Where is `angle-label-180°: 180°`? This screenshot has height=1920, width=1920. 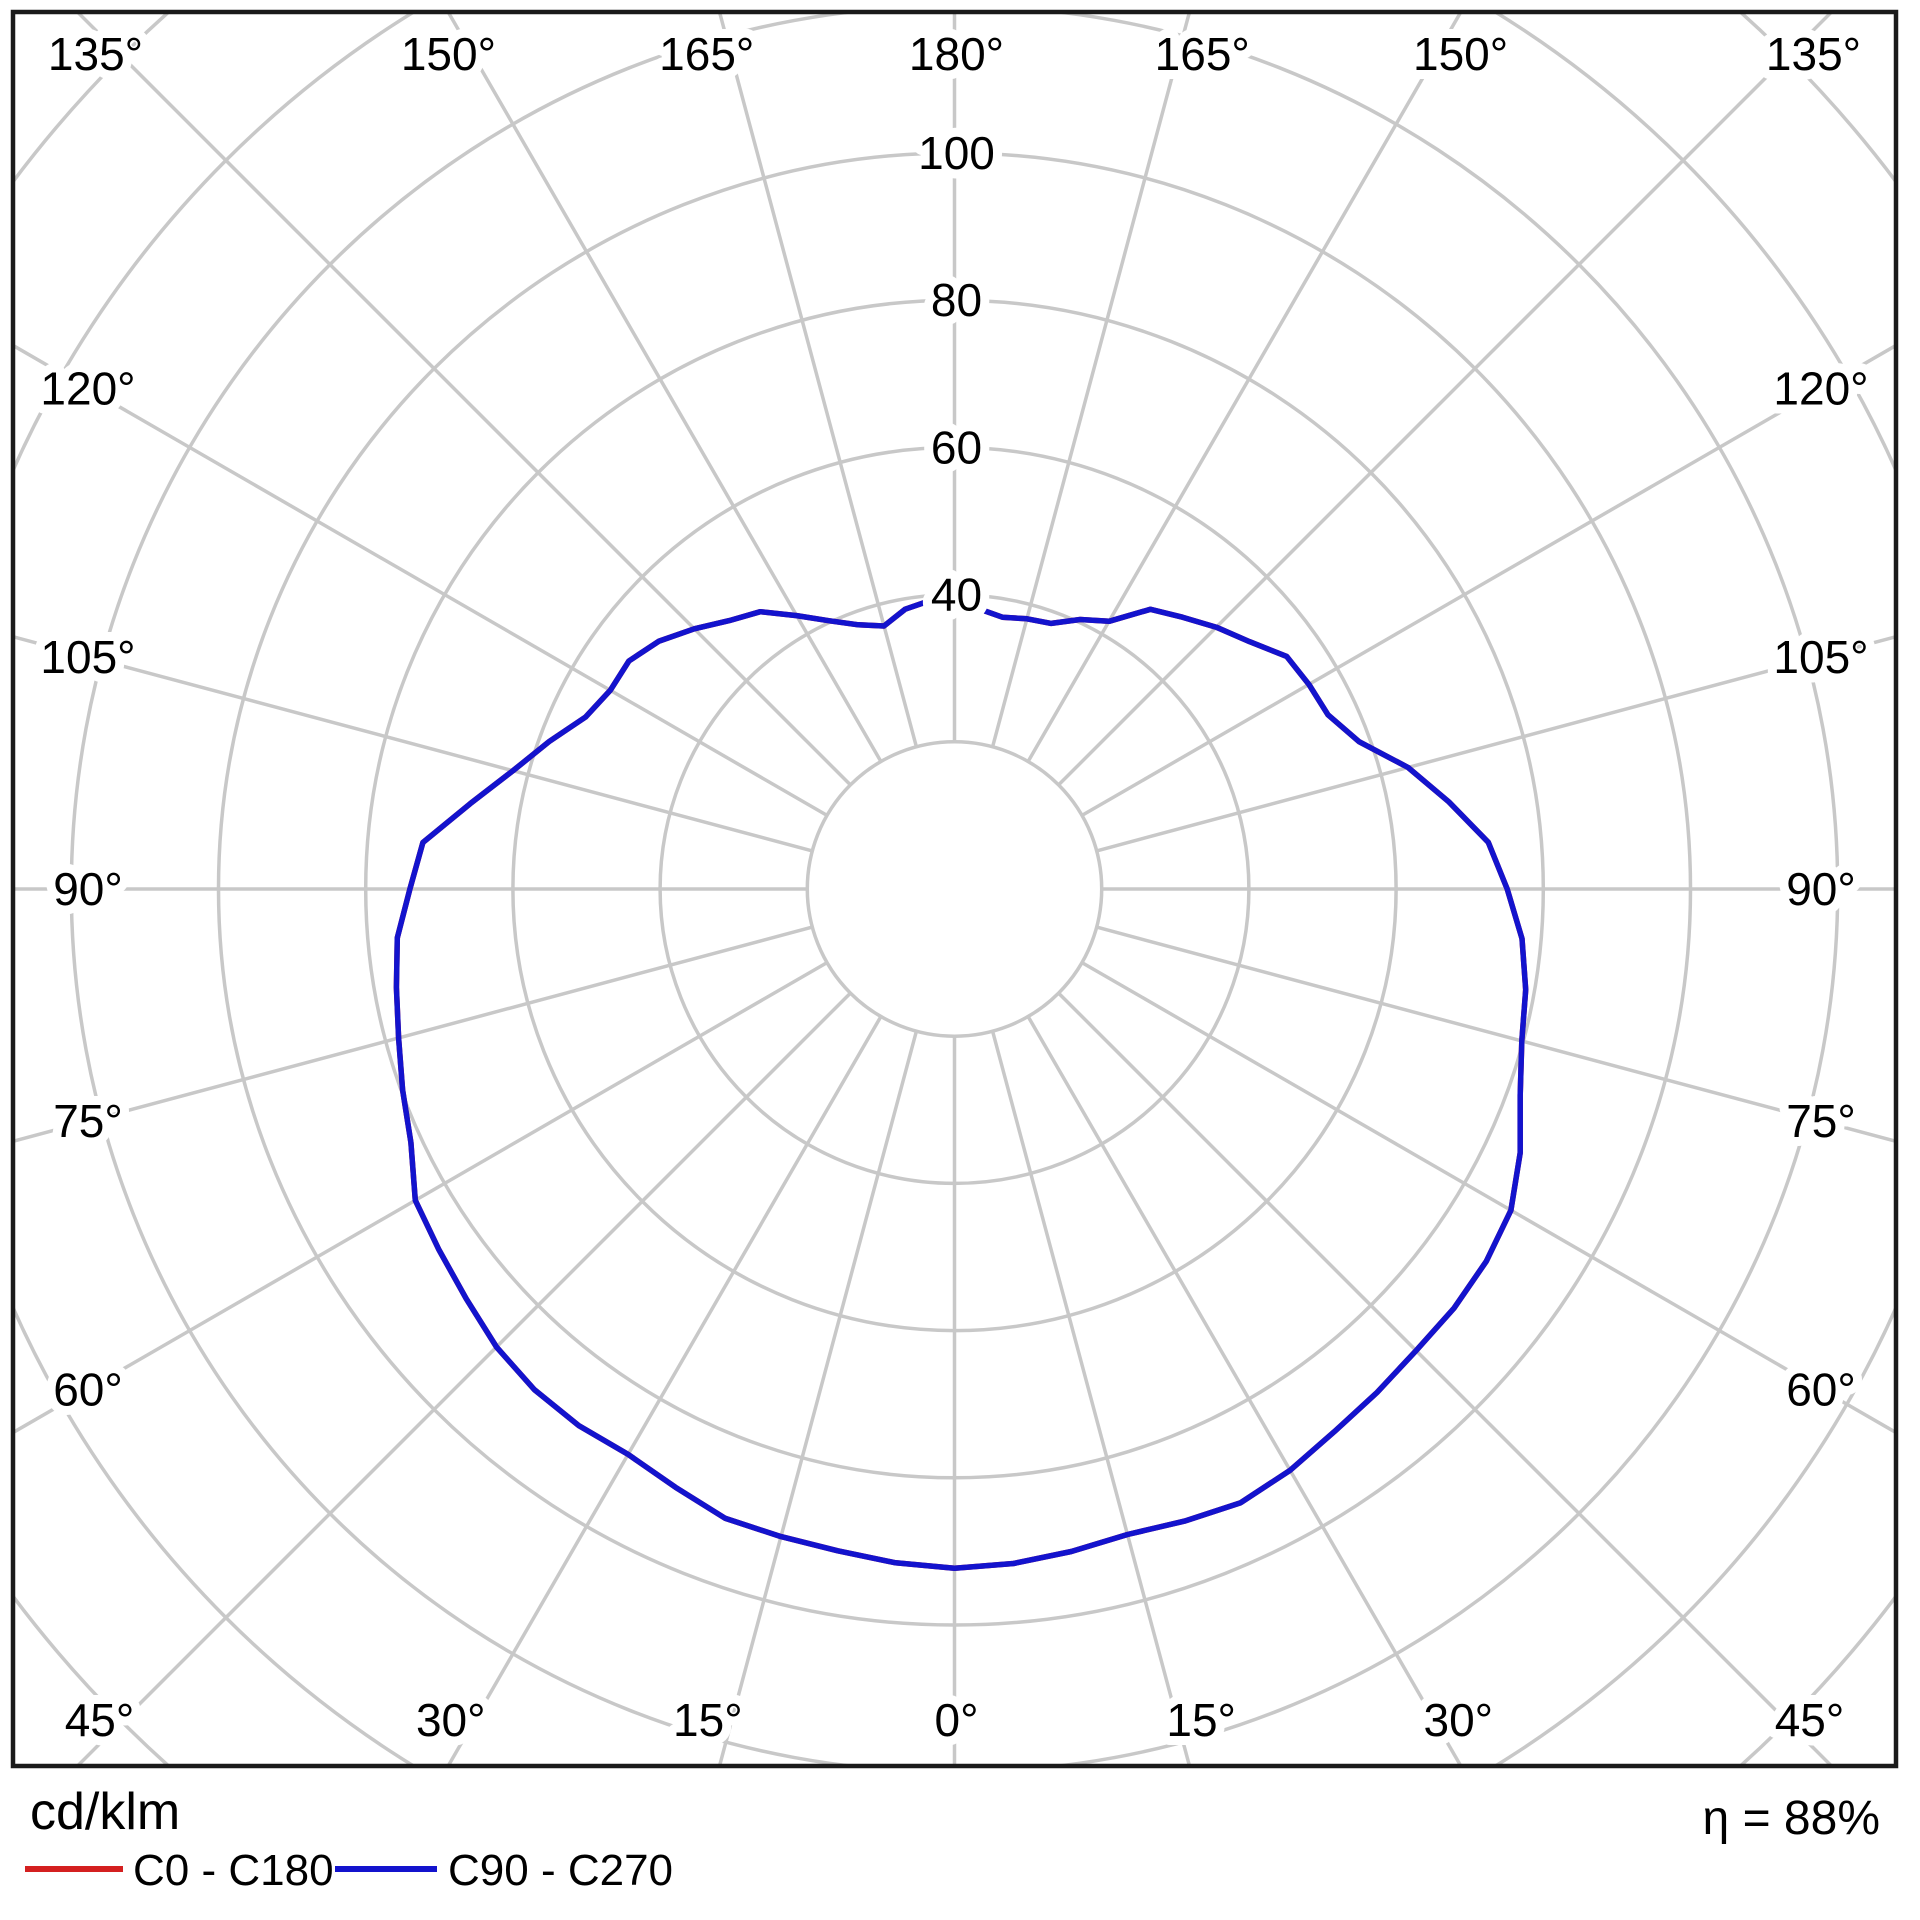 angle-label-180°: 180° is located at coordinates (956, 54).